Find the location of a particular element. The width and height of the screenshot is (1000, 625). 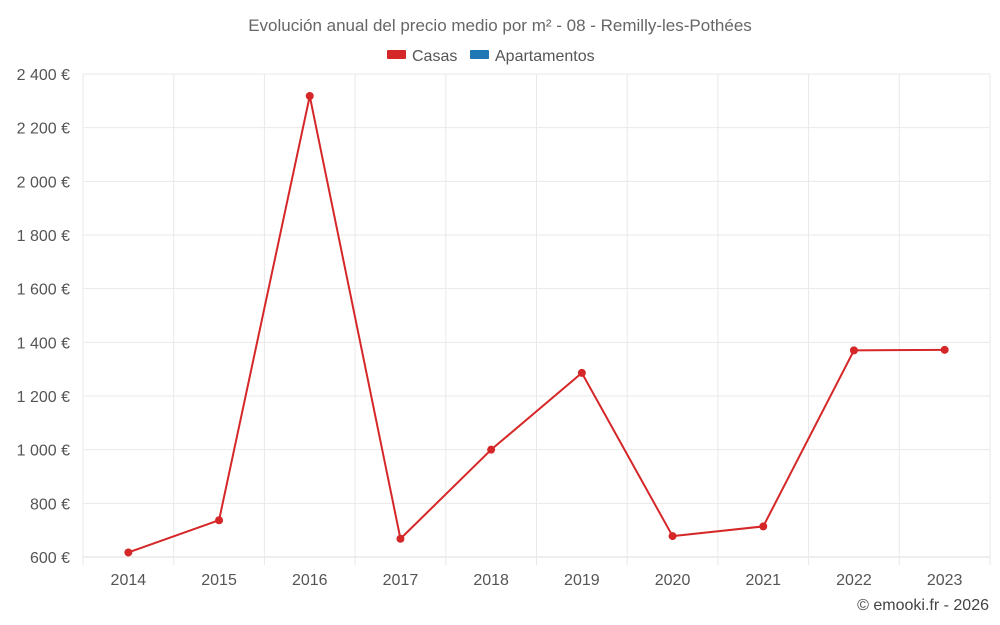

legend-label-apartamentos: Apartamentos is located at coordinates (545, 56).